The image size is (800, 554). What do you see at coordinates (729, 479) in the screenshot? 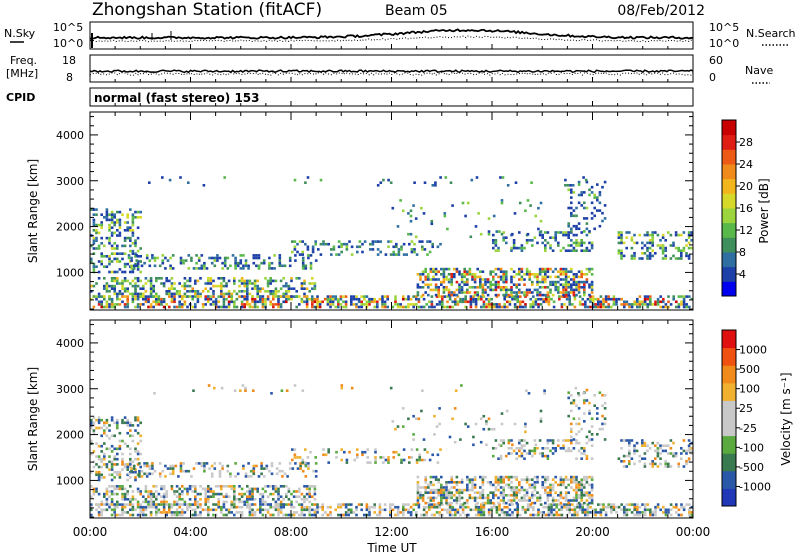
I see `colorbar-swatch` at bounding box center [729, 479].